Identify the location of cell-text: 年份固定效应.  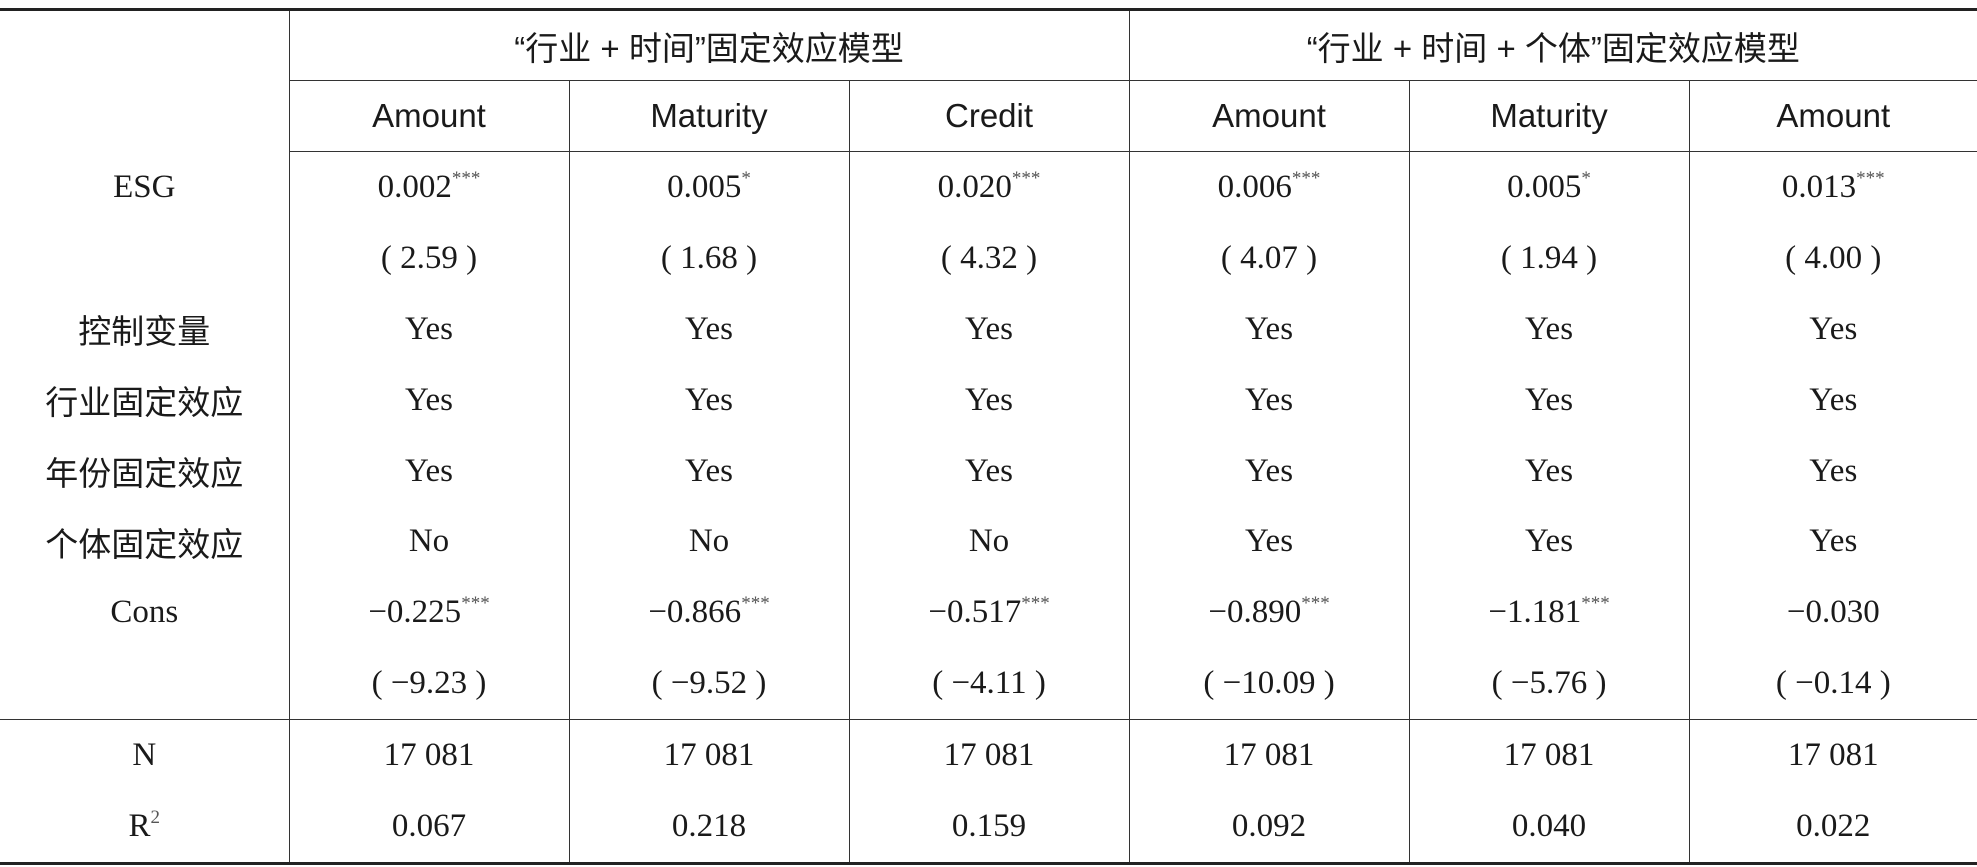
(144, 475).